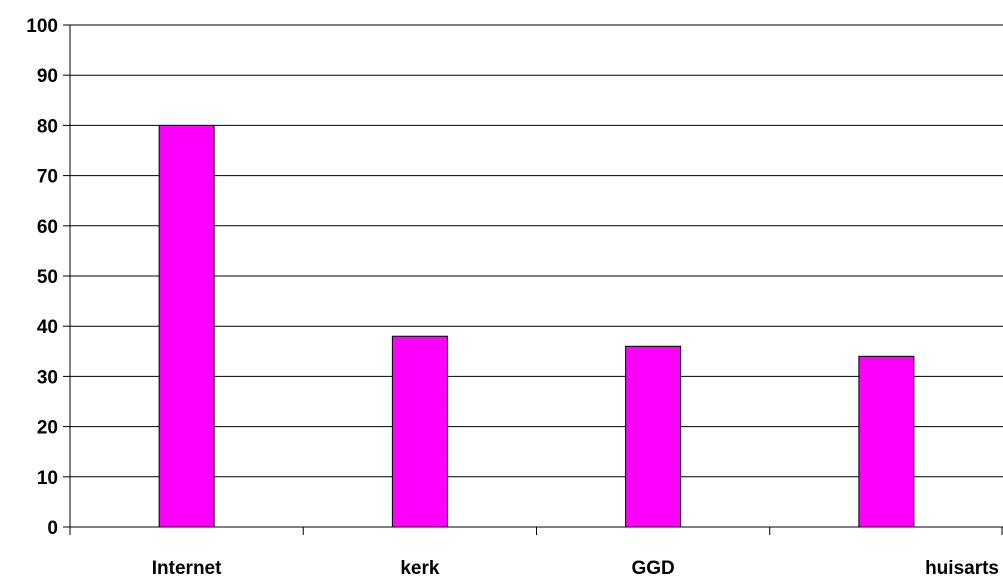  I want to click on y-tick-label: 20, so click(47, 428).